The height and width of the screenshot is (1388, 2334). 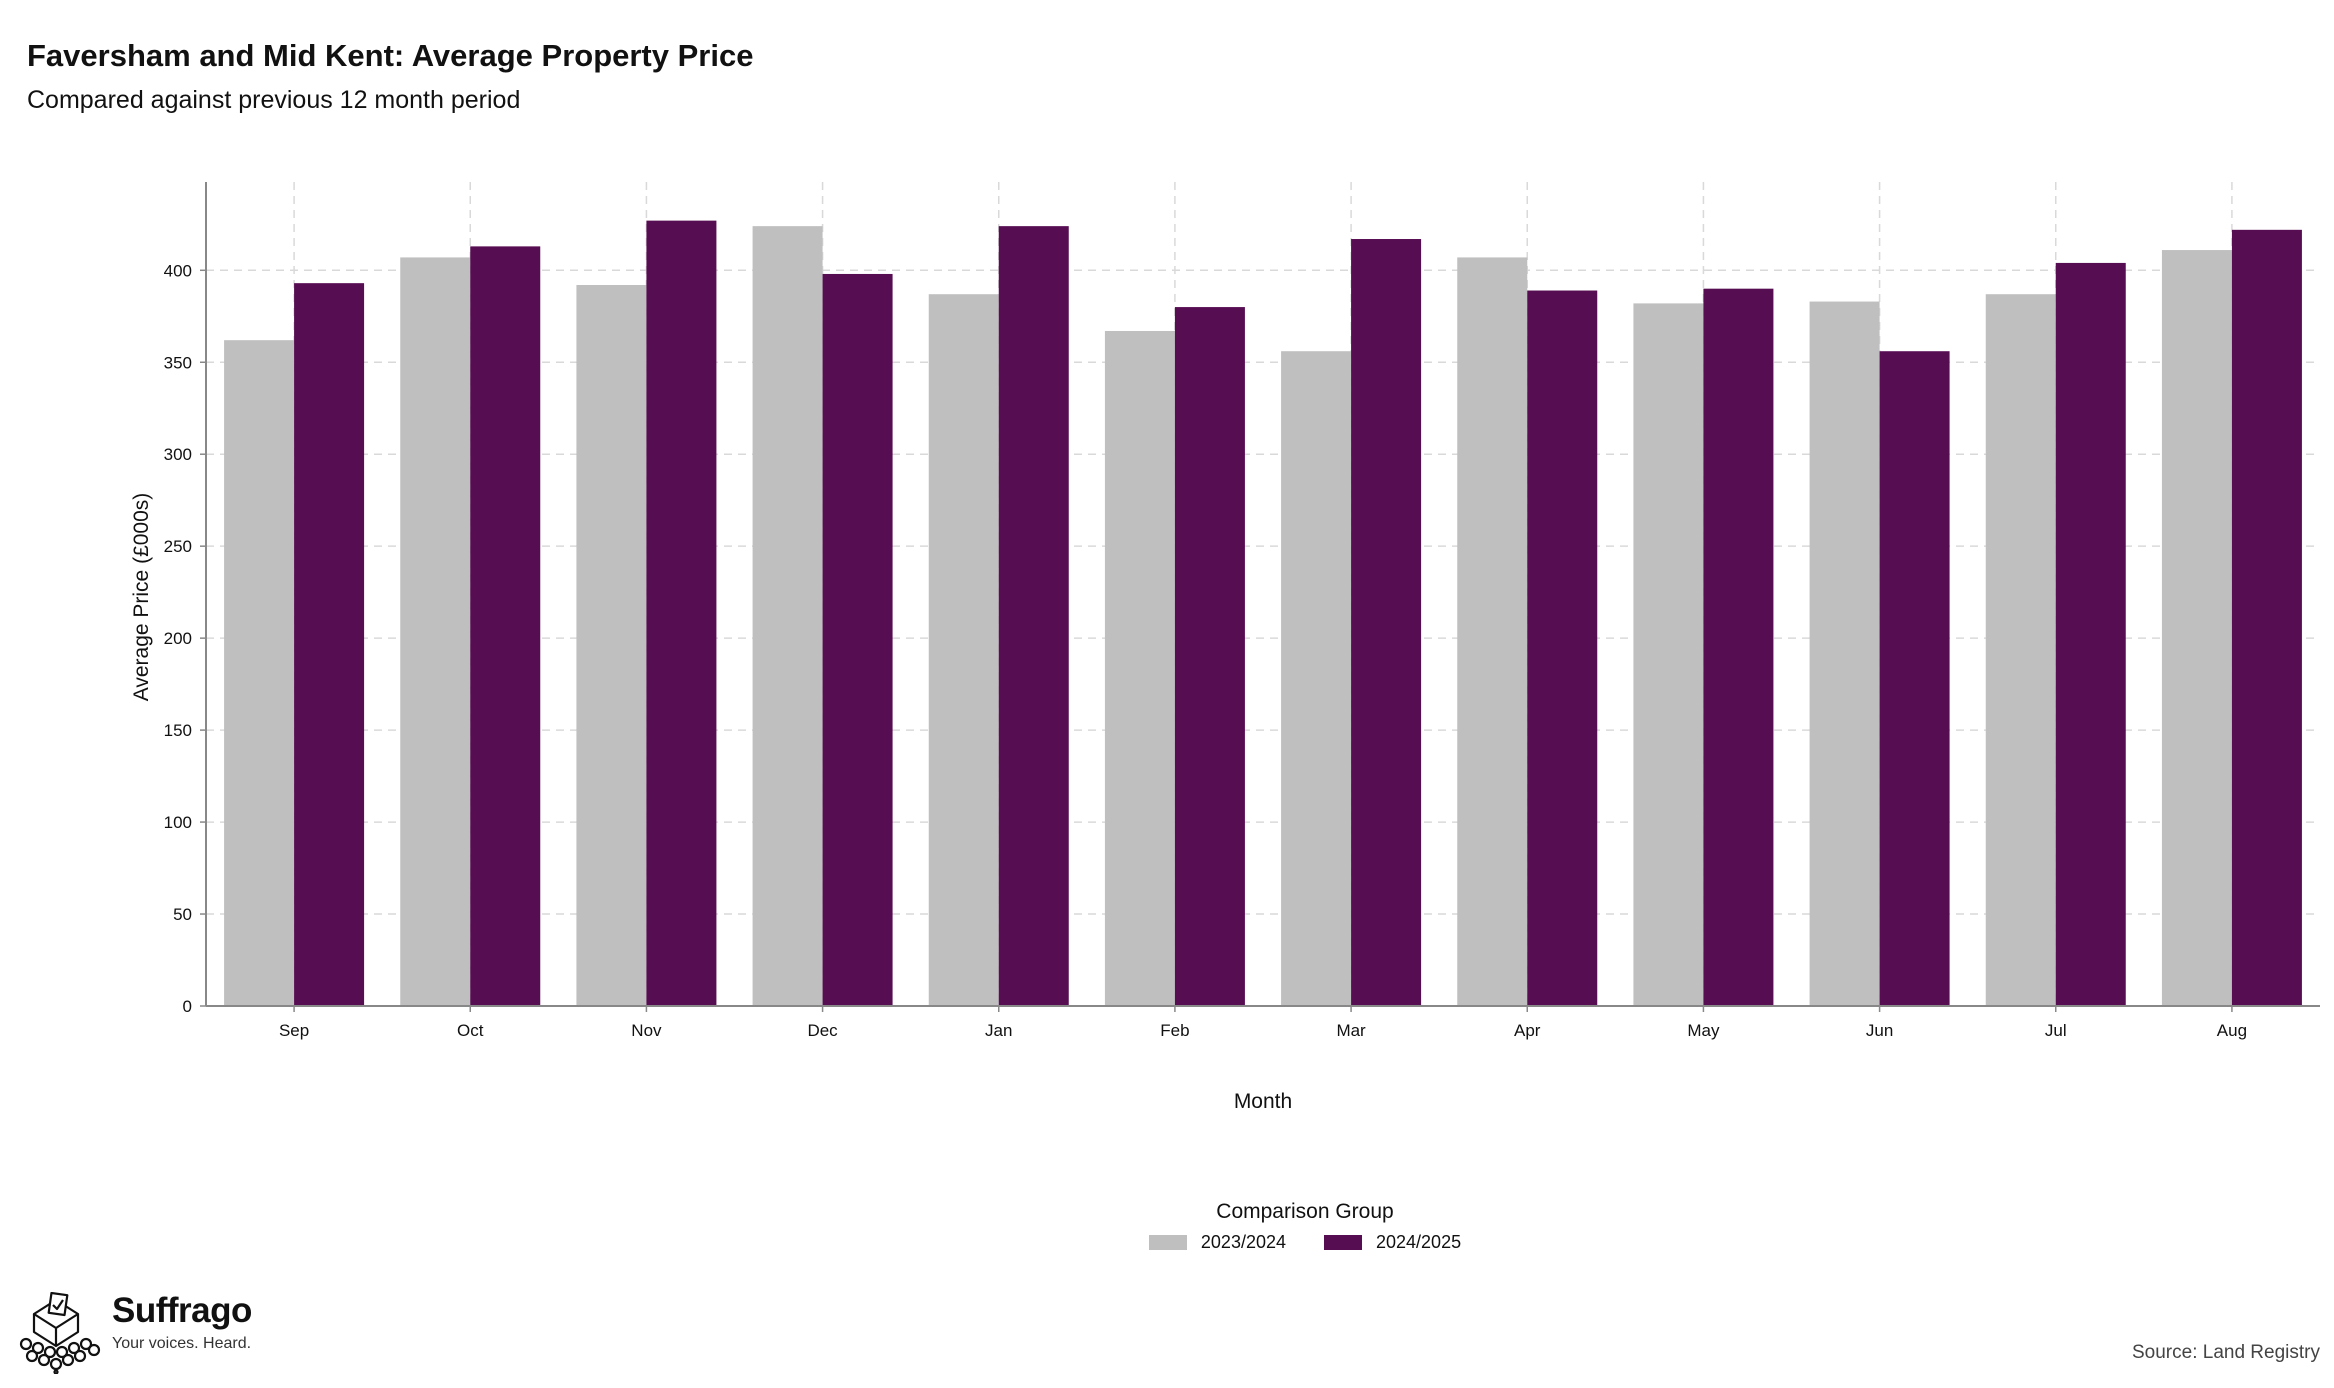 What do you see at coordinates (178, 362) in the screenshot?
I see `y-tick-label: 350` at bounding box center [178, 362].